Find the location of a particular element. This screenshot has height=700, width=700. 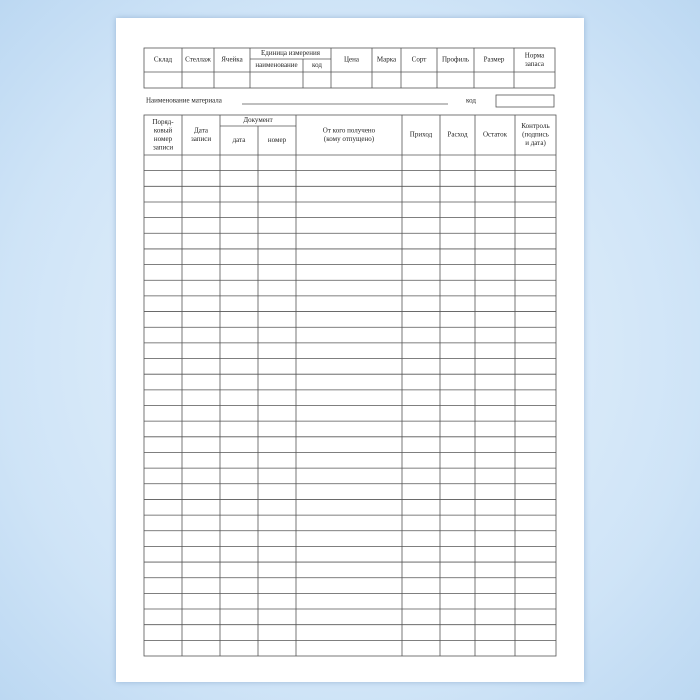

header-label: код is located at coordinates (317, 65).